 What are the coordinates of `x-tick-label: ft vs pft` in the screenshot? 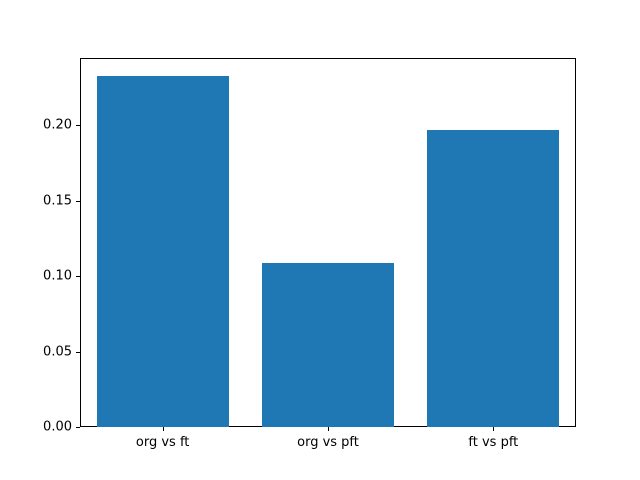 It's located at (493, 443).